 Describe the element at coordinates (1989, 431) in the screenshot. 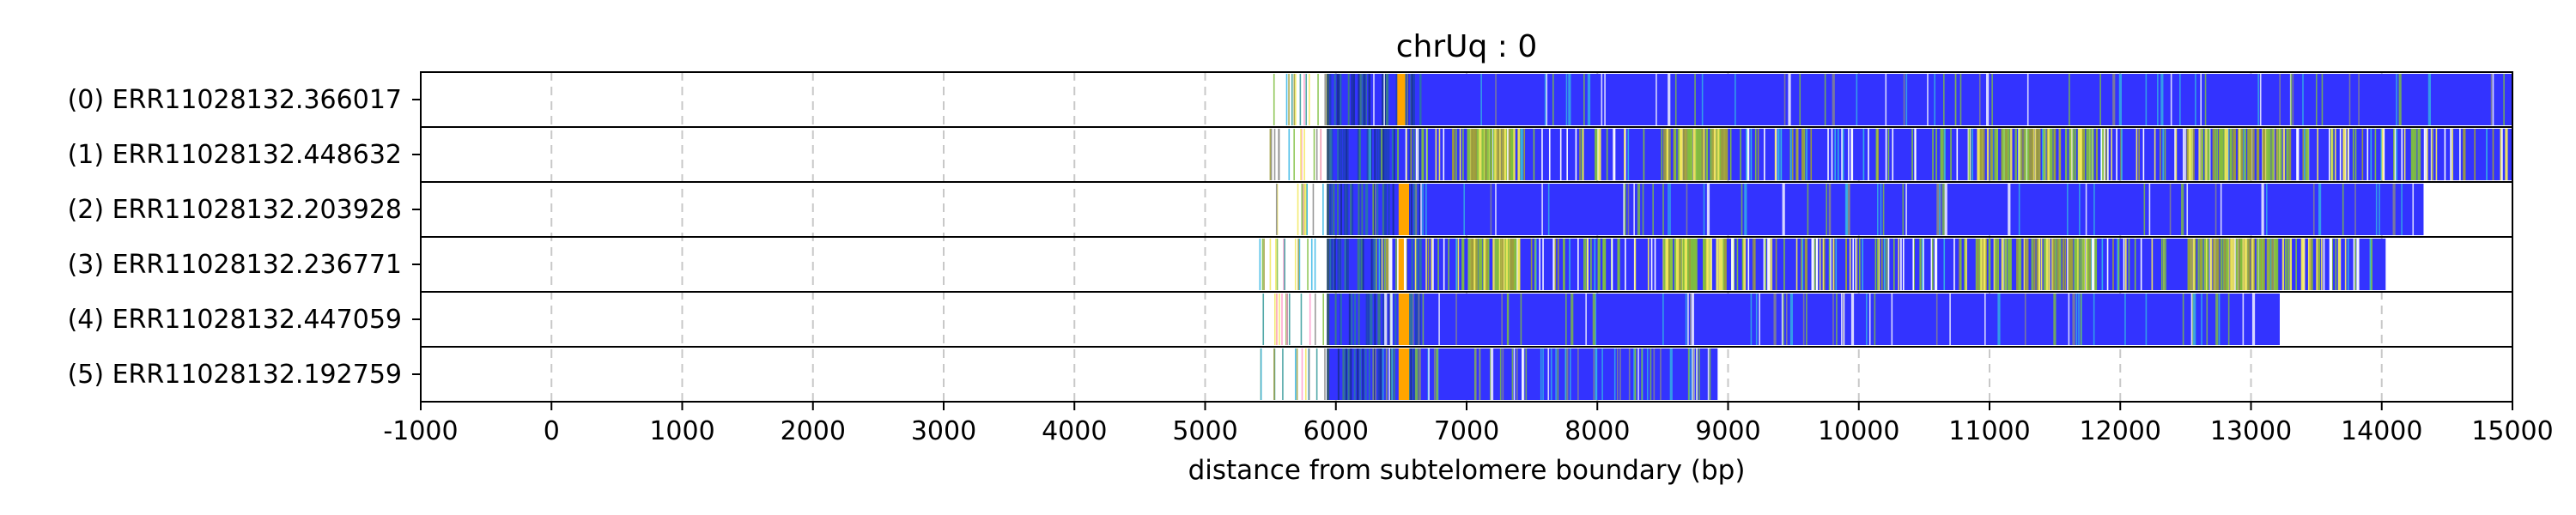

I see `x-tick-label: 11000` at that location.